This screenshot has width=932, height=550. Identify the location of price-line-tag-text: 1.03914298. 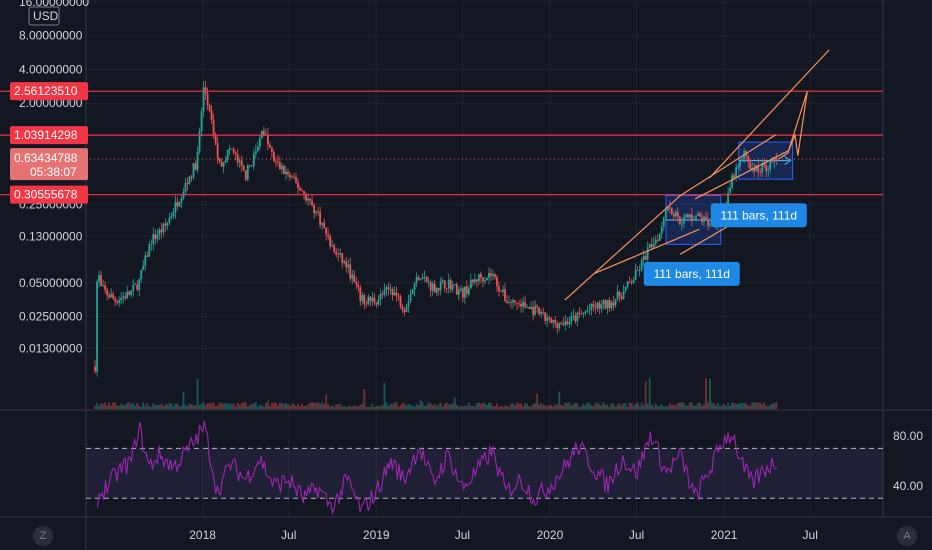
(46, 135).